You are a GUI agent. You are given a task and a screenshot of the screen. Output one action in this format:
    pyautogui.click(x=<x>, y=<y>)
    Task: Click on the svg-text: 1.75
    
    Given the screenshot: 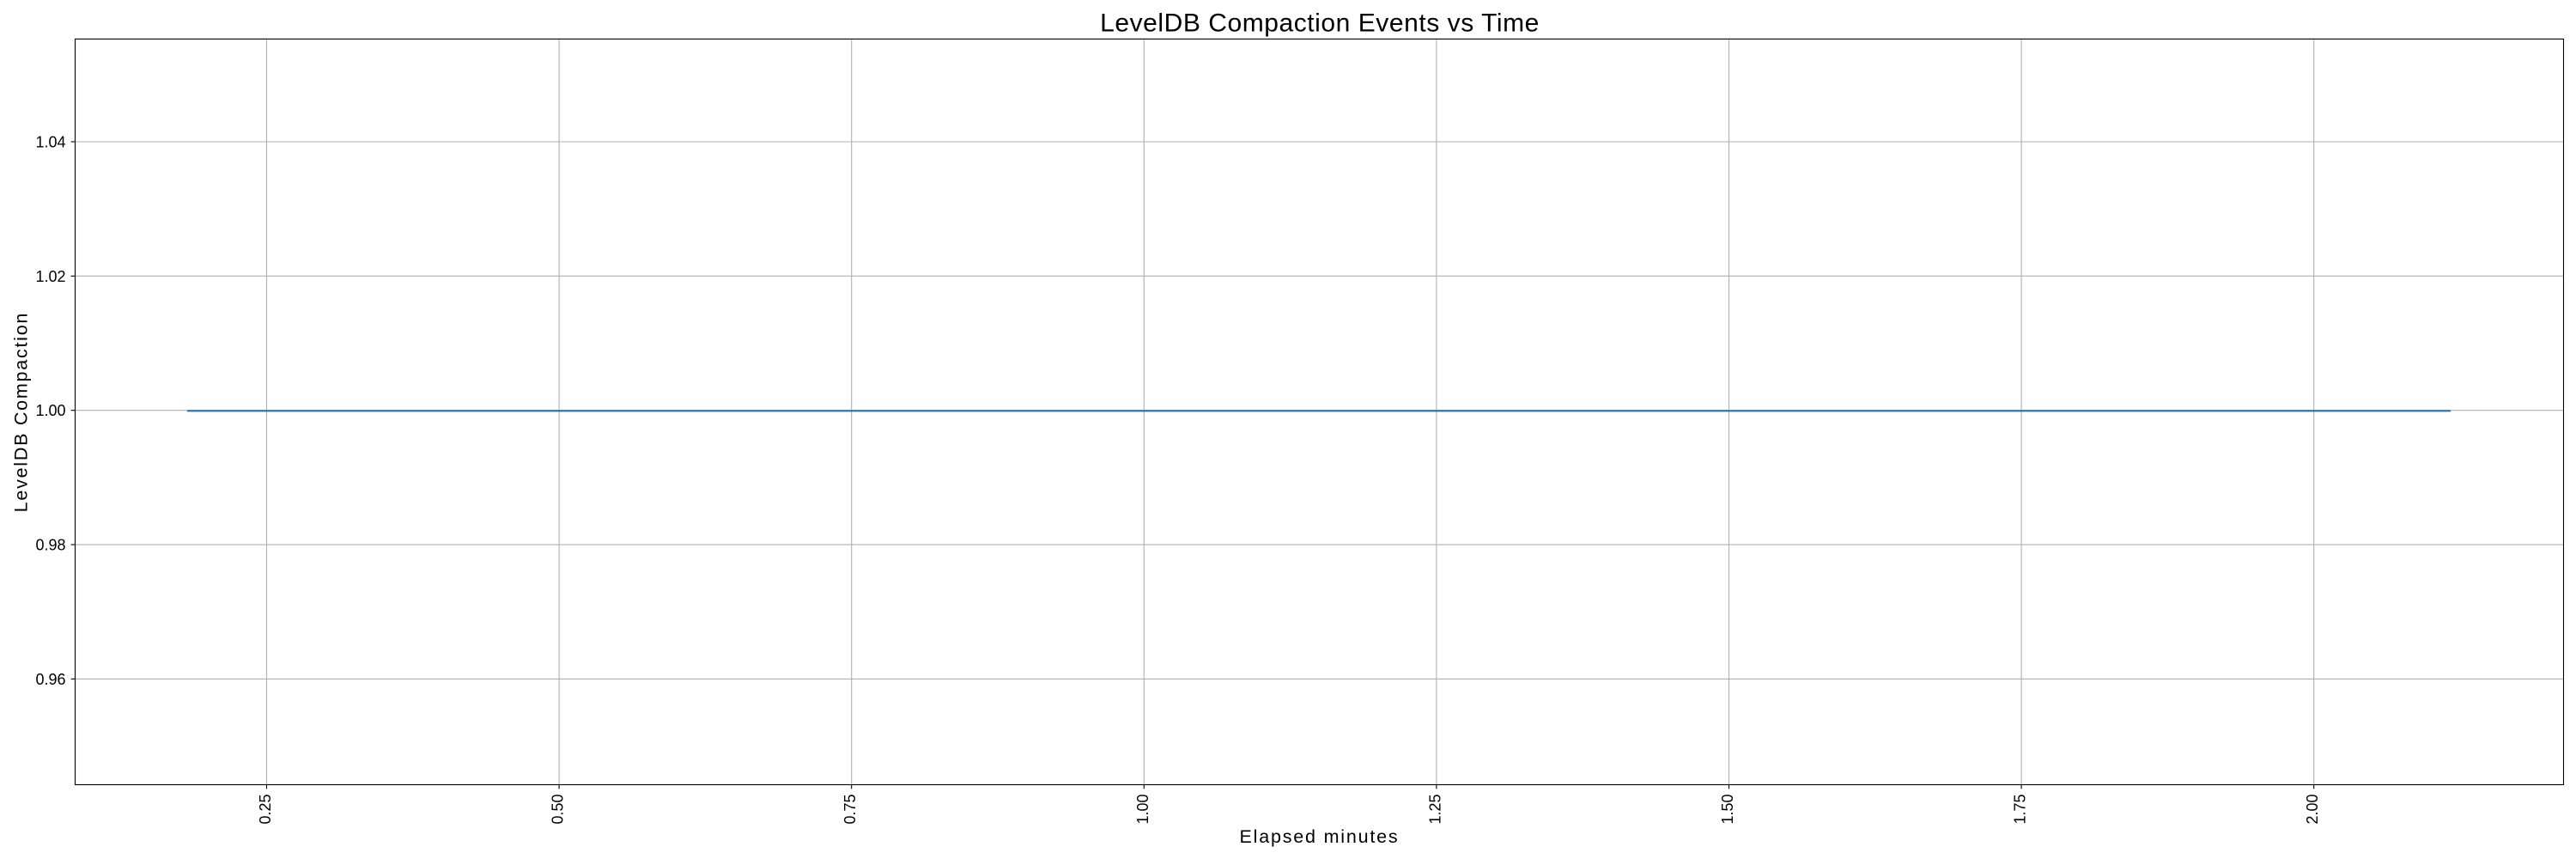 What is the action you would take?
    pyautogui.click(x=2020, y=810)
    